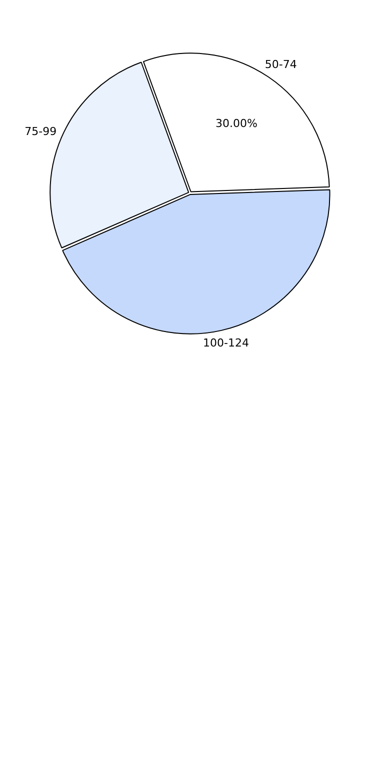 This screenshot has width=390, height=780. I want to click on slice-label: 100-124, so click(226, 343).